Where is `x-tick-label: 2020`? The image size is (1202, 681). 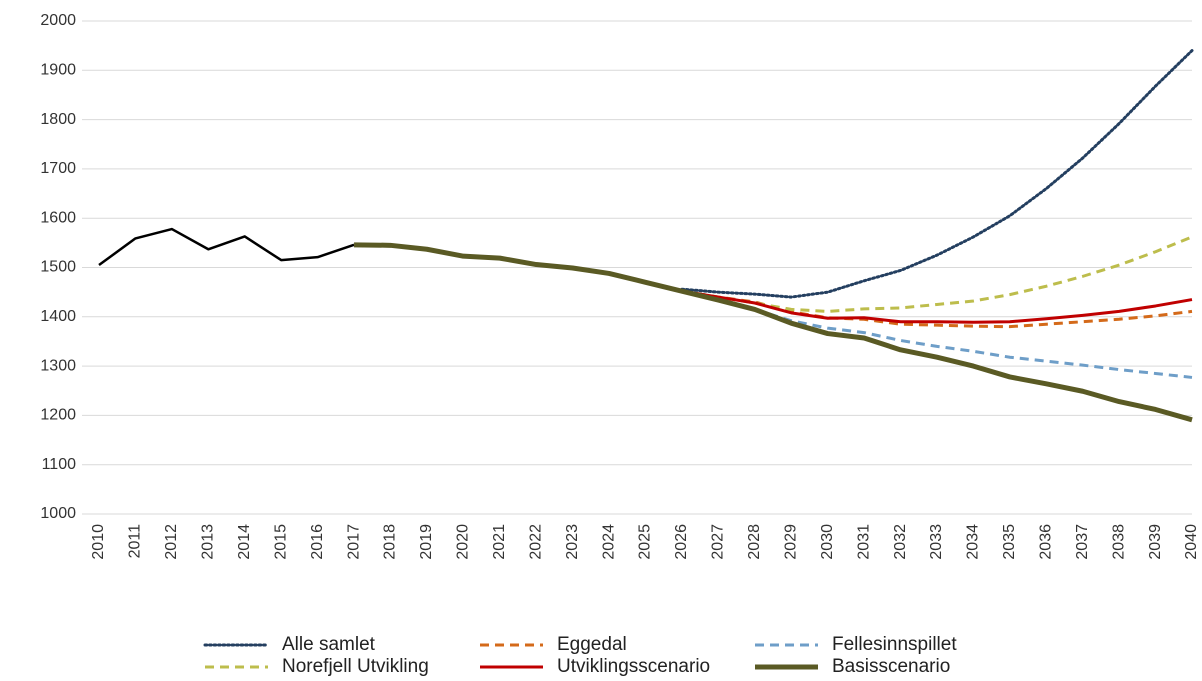
x-tick-label: 2020 is located at coordinates (463, 542).